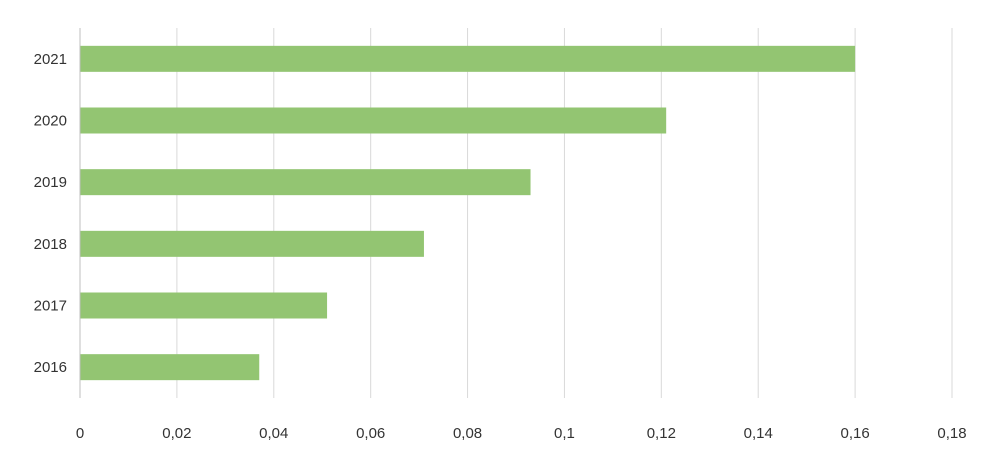 The height and width of the screenshot is (473, 999). Describe the element at coordinates (855, 433) in the screenshot. I see `x-tick-label: 0,16` at that location.